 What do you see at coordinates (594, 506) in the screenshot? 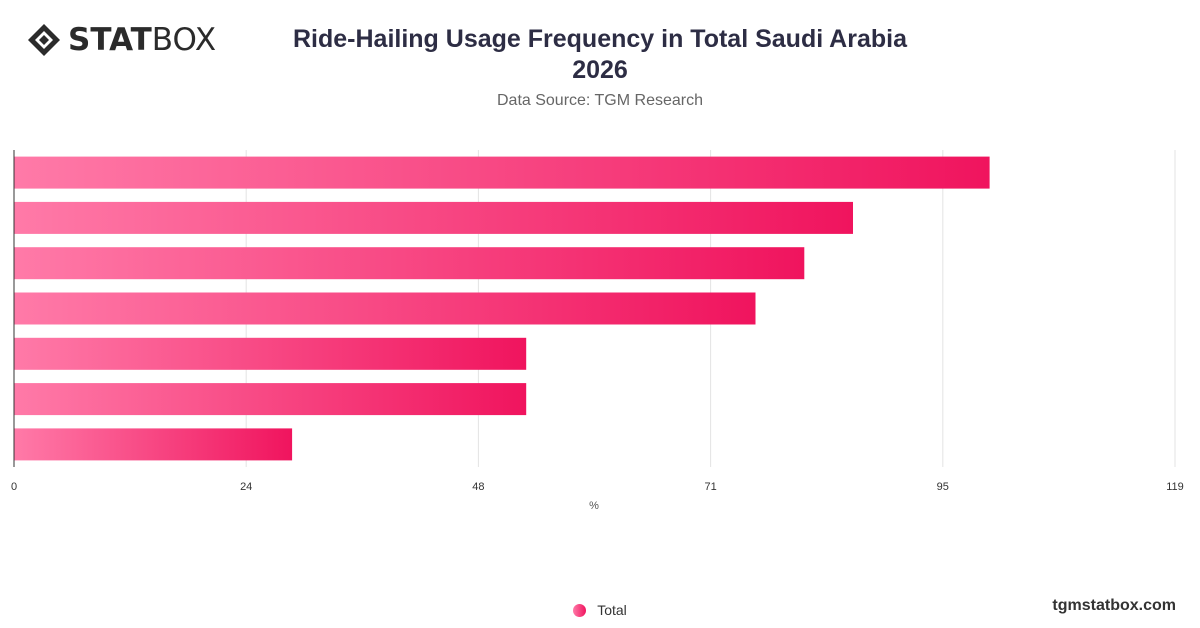
I see `x-axis-title: %` at bounding box center [594, 506].